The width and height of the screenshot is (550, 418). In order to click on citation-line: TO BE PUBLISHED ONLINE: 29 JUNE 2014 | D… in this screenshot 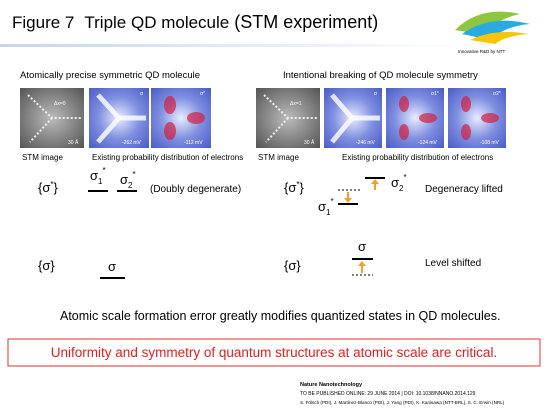, I will do `click(388, 394)`.